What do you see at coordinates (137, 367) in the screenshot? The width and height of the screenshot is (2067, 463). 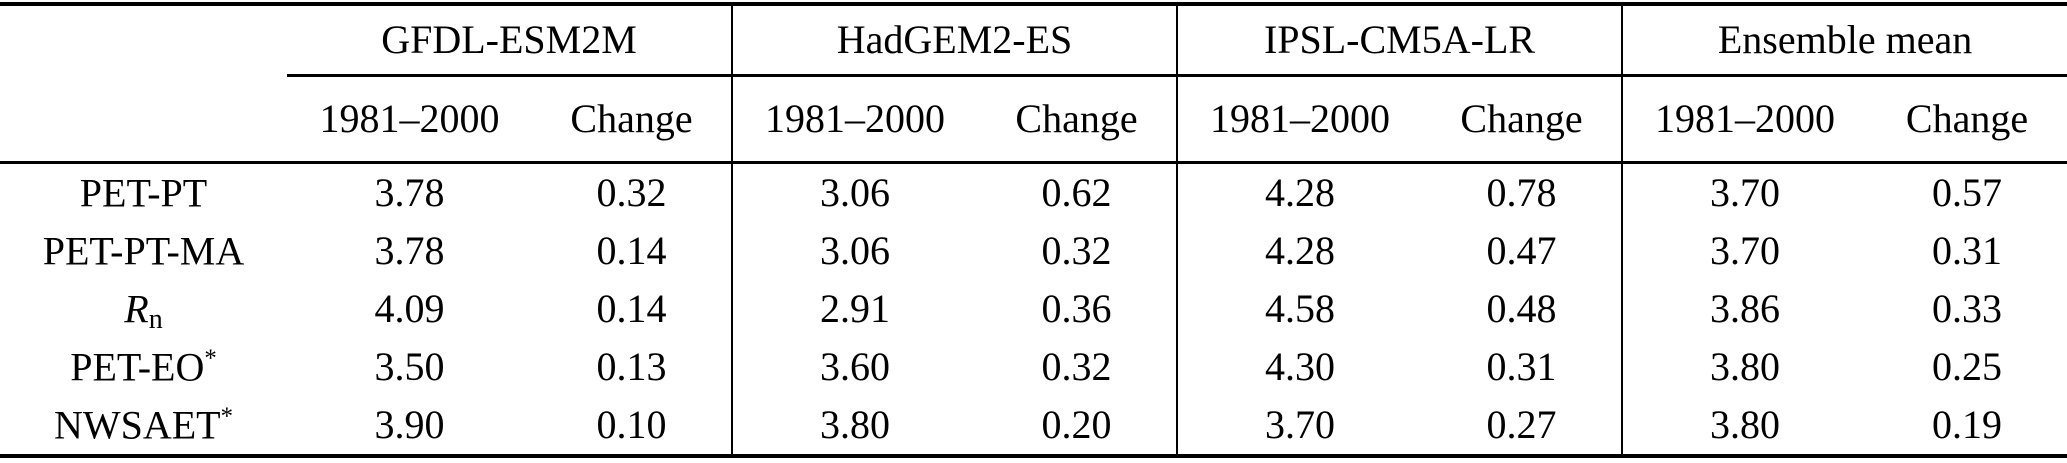 I see `row-label-text: PET-EO` at bounding box center [137, 367].